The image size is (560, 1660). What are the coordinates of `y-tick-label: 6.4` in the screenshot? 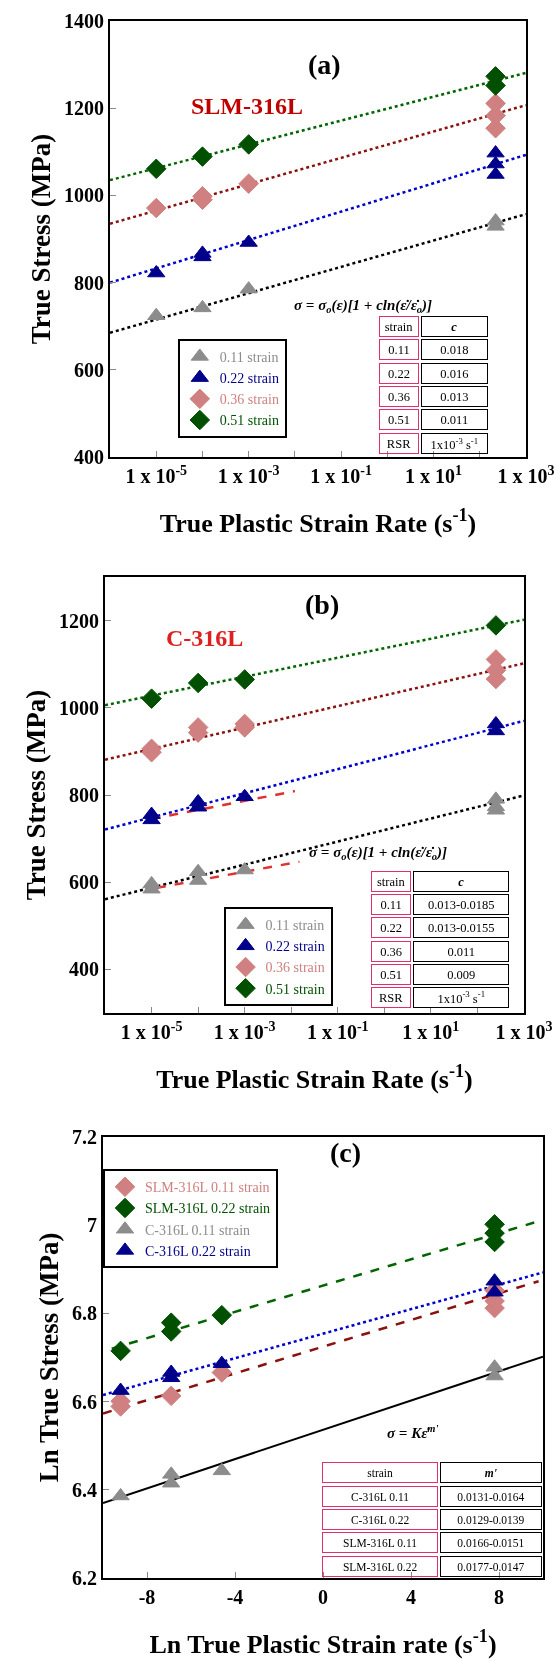 It's located at (84, 1489).